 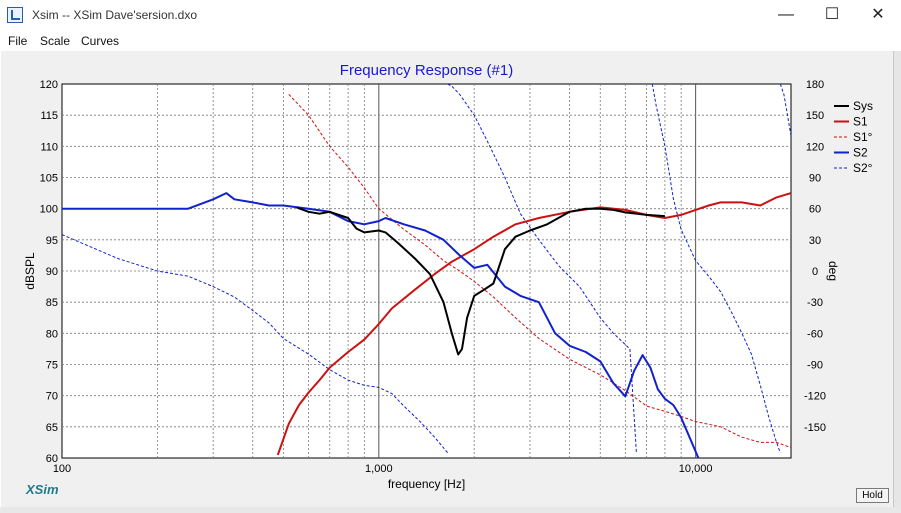 I want to click on menu-curves: Curves, so click(x=100, y=41).